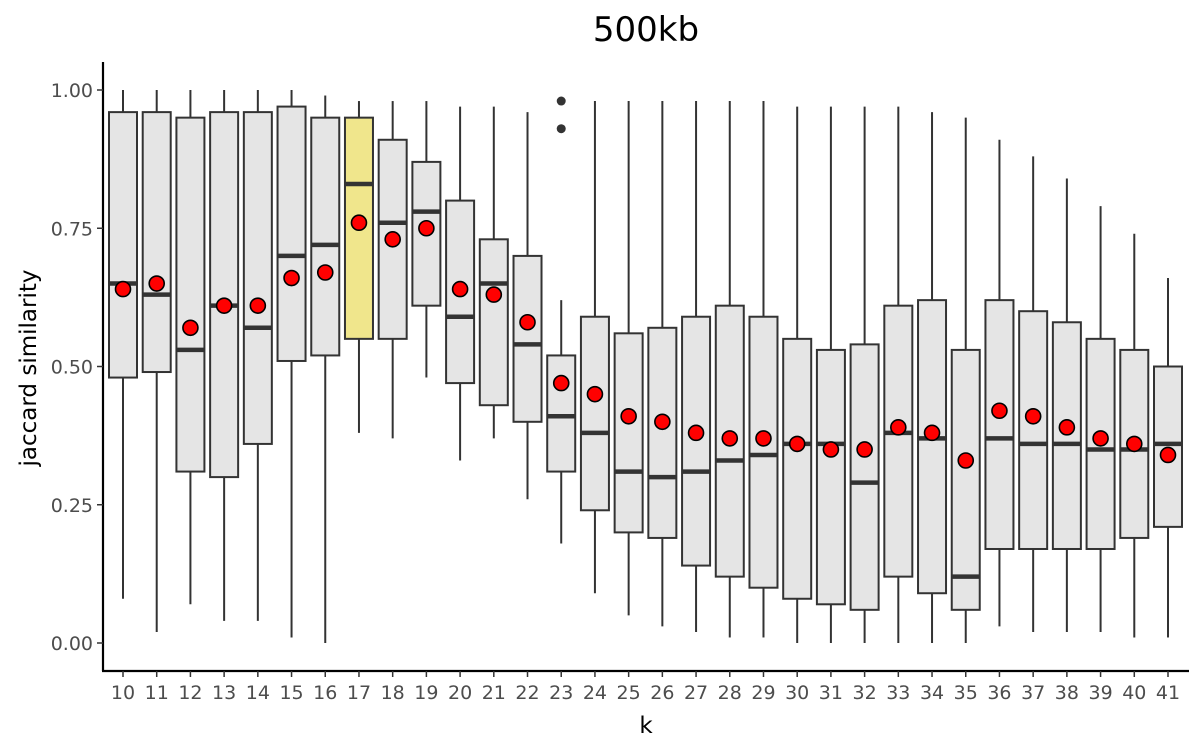 The height and width of the screenshot is (750, 1200). Describe the element at coordinates (291, 693) in the screenshot. I see `x-tick-label: 15` at that location.